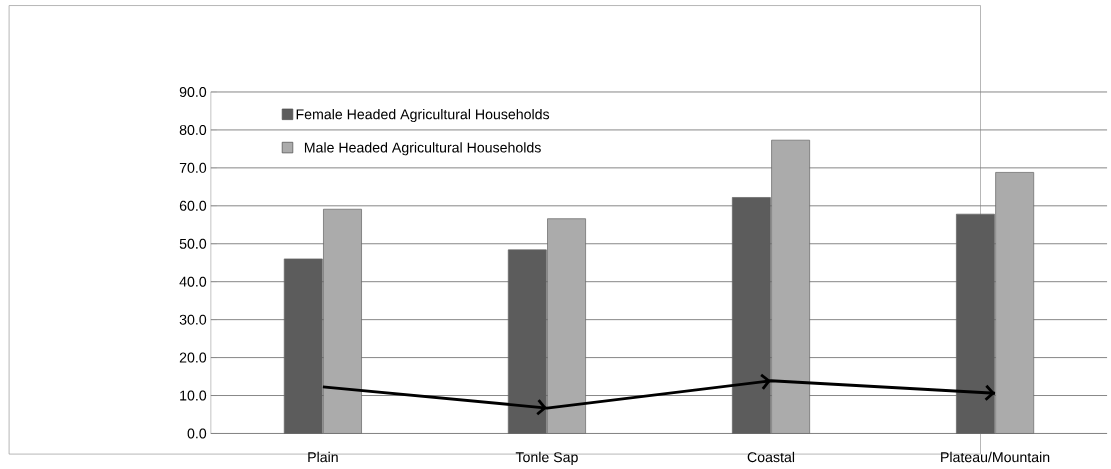 Image resolution: width=1111 pixels, height=469 pixels. I want to click on x-tick-label: Plateau/Mountain, so click(995, 457).